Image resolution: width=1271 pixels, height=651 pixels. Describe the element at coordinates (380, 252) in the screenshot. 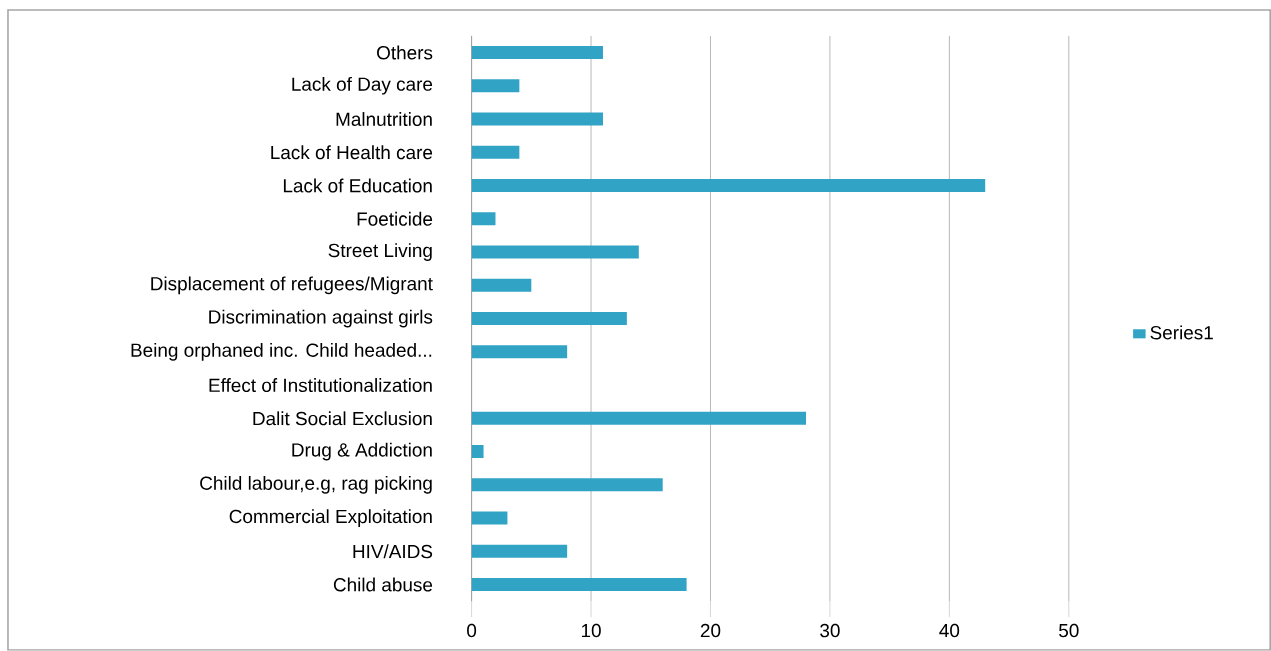

I see `y-tick-label: Street Living` at that location.